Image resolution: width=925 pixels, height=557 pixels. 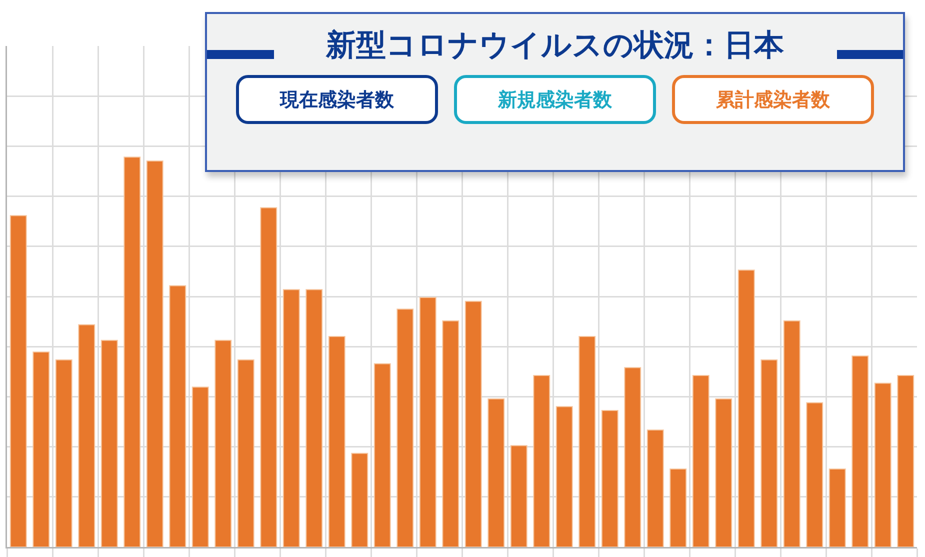 I want to click on chart-title: 新型コロナウイルスの状況：日本, so click(x=554, y=46).